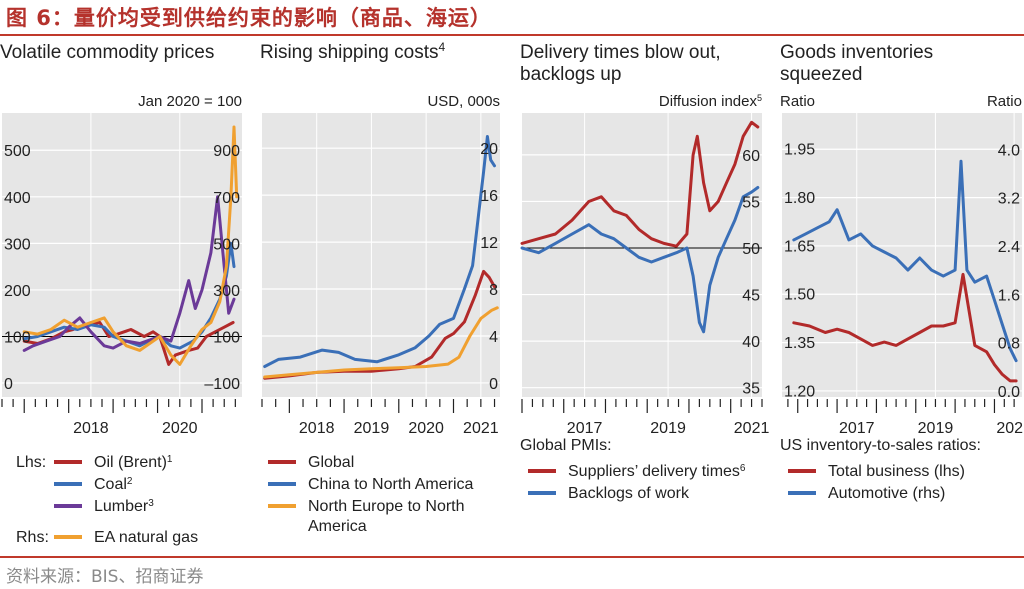 This screenshot has height=589, width=1024. I want to click on rhs-tick-label: 900, so click(226, 151).